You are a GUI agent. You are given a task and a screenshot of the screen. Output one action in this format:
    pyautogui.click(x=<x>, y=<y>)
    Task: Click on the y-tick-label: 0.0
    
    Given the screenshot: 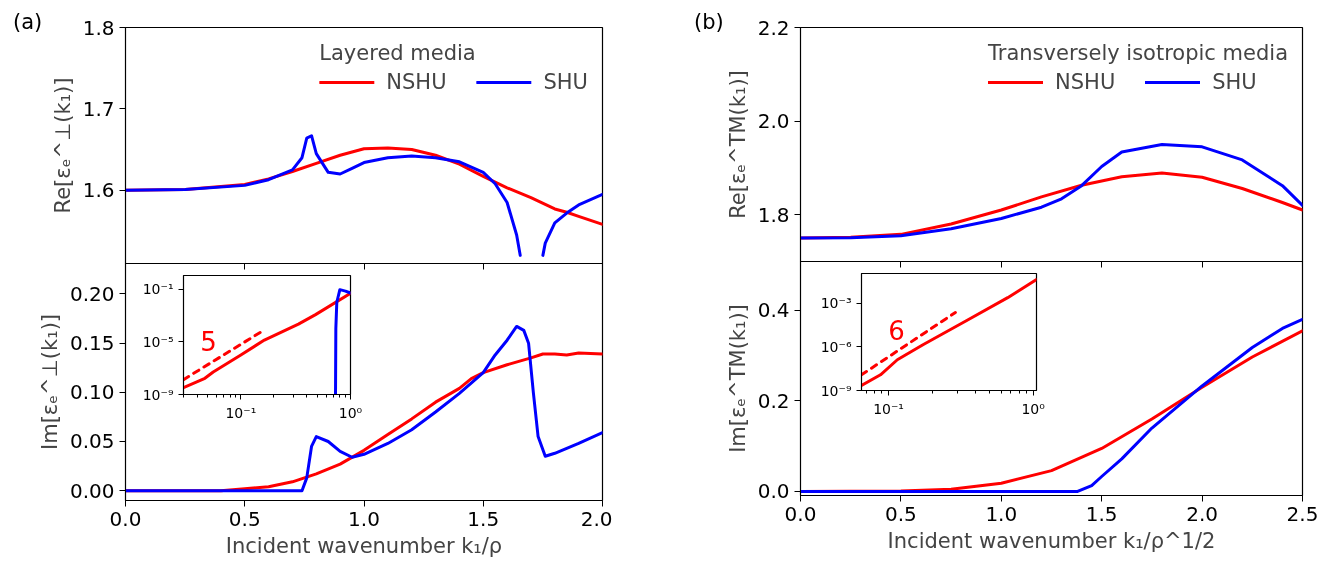 What is the action you would take?
    pyautogui.click(x=773, y=491)
    